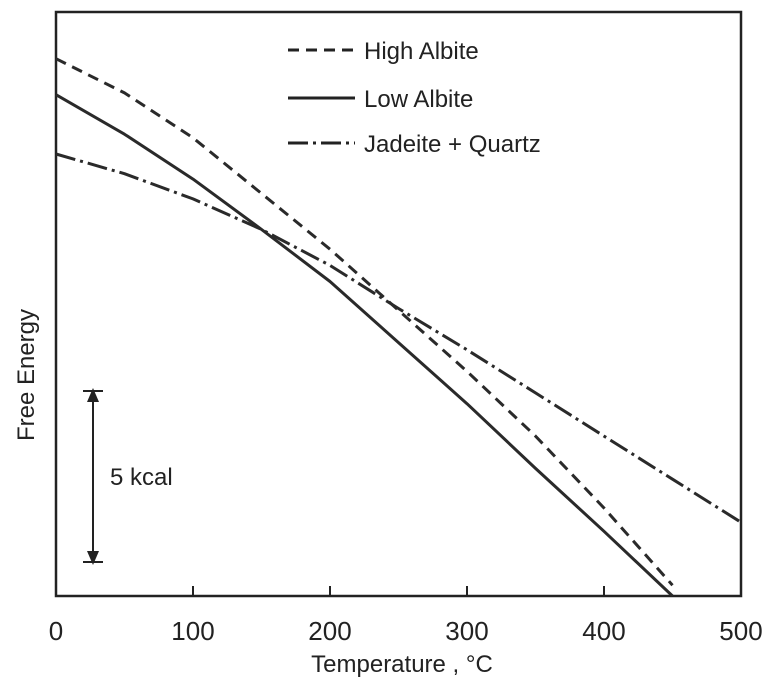 This screenshot has height=681, width=773. I want to click on x-tick-label: 500, so click(740, 631).